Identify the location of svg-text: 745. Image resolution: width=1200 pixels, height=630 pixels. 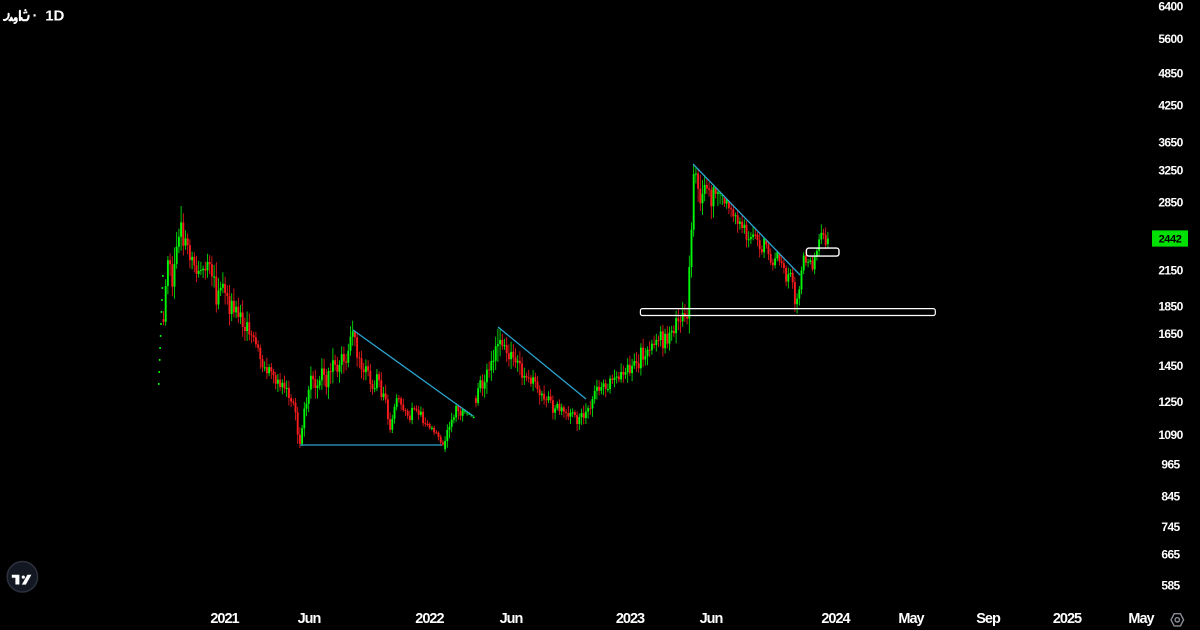
(1170, 527).